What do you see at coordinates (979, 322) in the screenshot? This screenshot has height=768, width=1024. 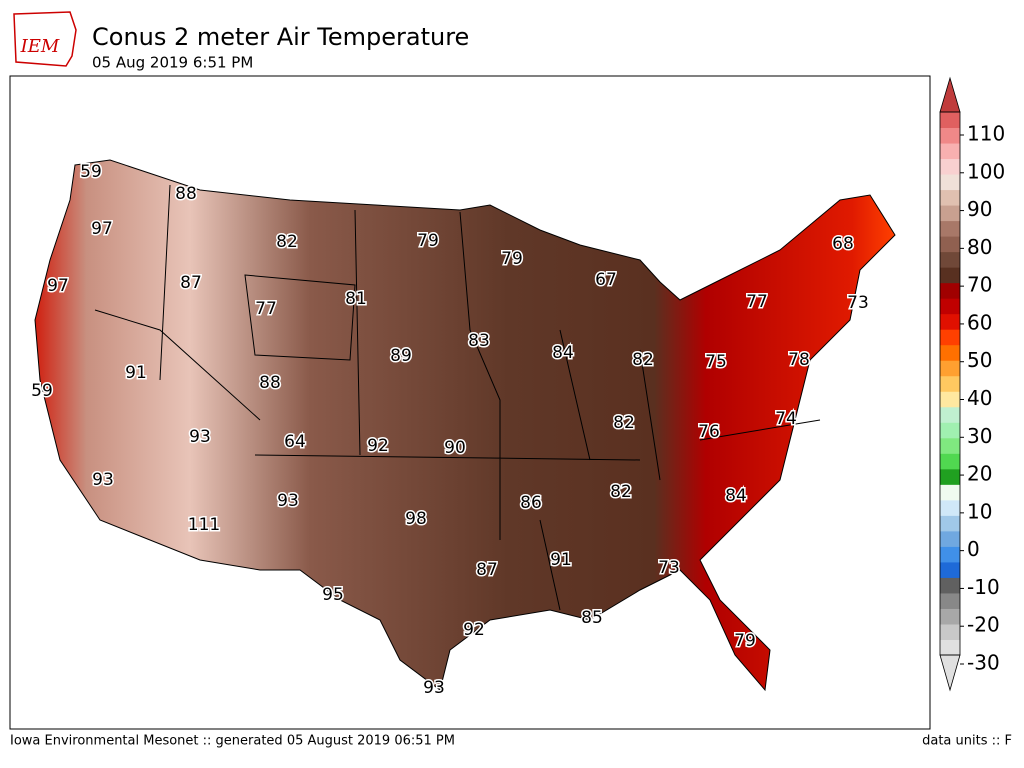 I see `colorbar-tick-label: 60` at bounding box center [979, 322].